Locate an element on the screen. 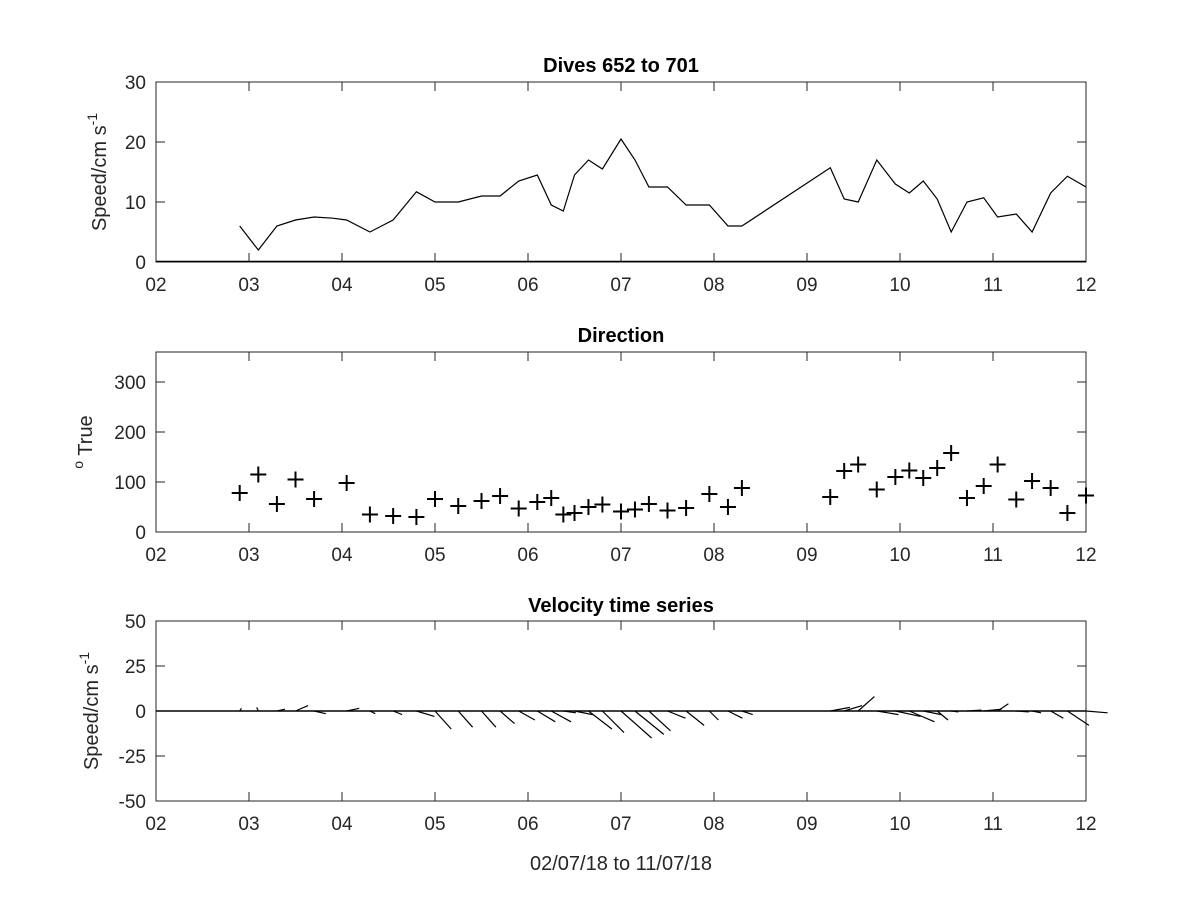  speed-ytick-label: 10 is located at coordinates (135, 203).